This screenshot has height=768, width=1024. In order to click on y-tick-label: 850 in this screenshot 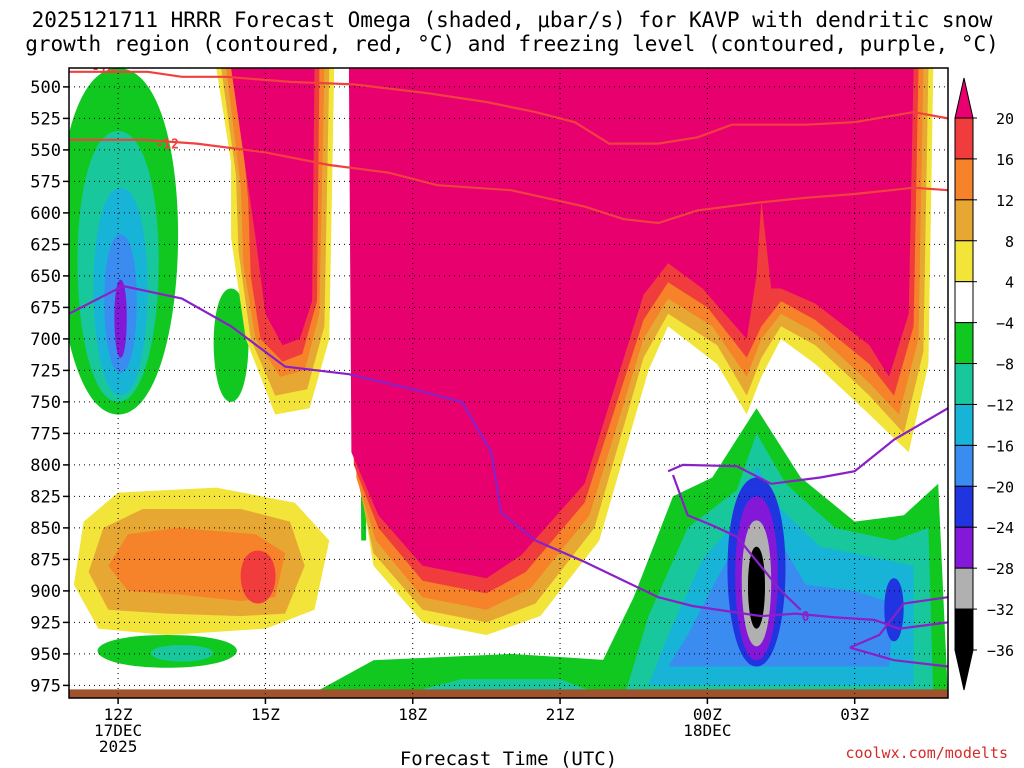, I will do `click(45, 529)`.